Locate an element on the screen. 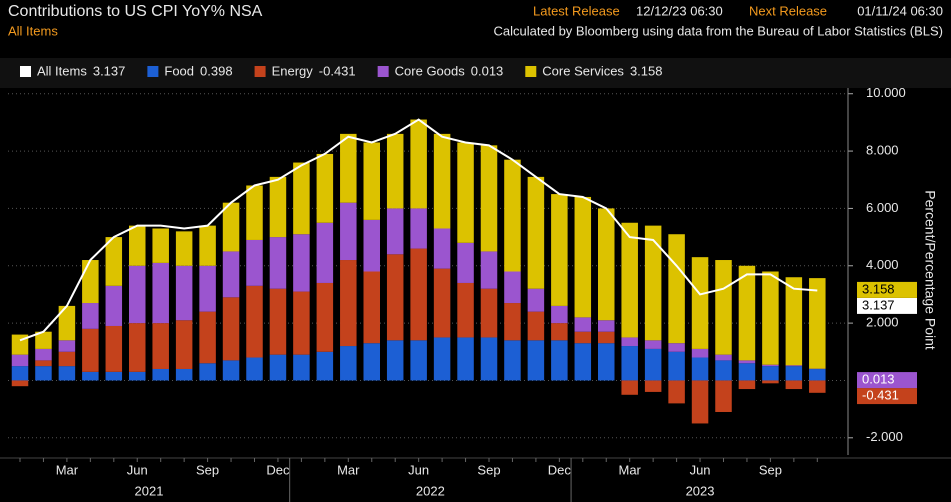 The image size is (951, 502). y-axis-label: Percent/Percentage Point is located at coordinates (930, 270).